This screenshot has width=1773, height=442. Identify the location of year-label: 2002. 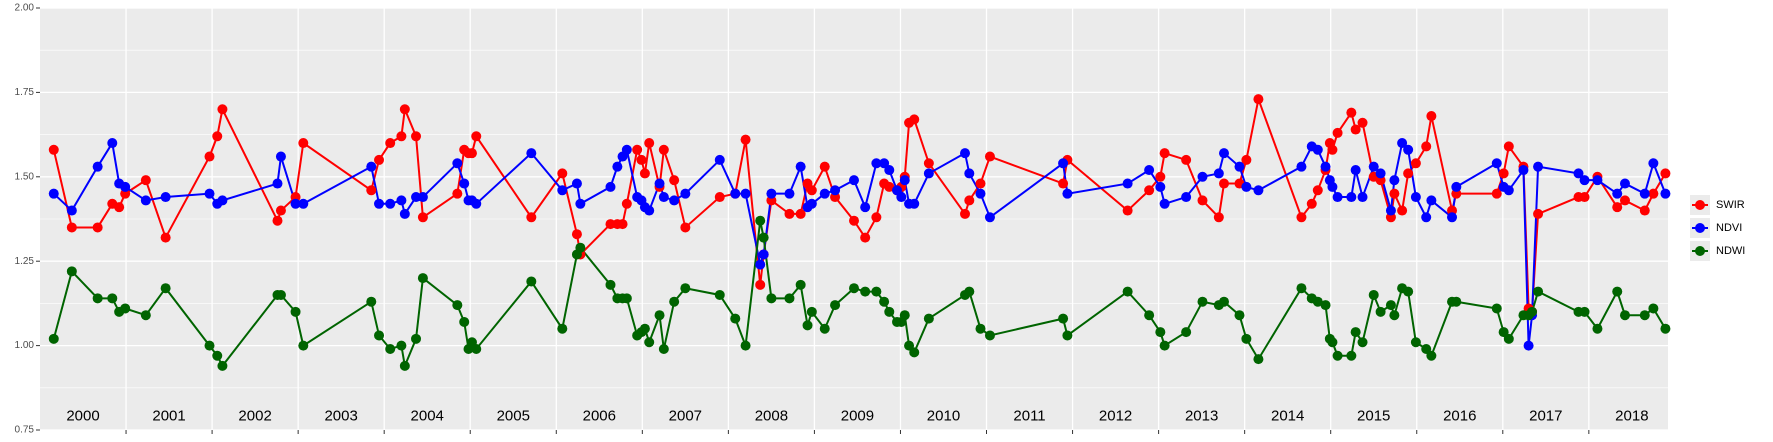
(254, 415).